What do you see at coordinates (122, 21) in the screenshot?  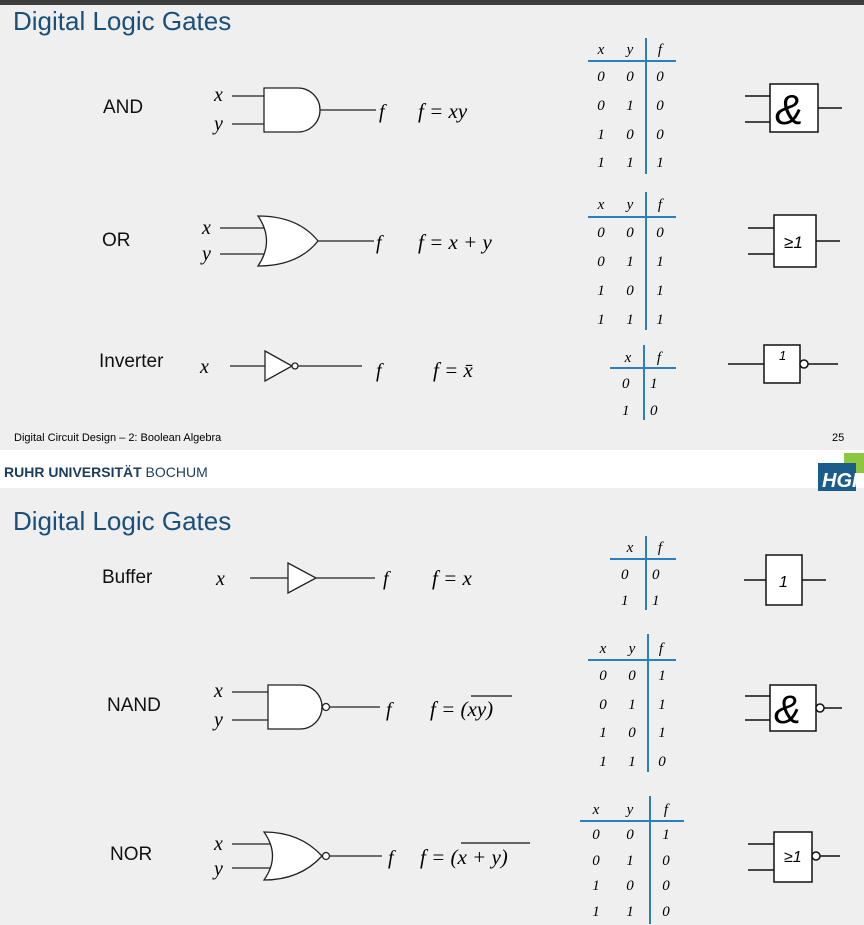 I see `slide-title: Digital Logic Gates` at bounding box center [122, 21].